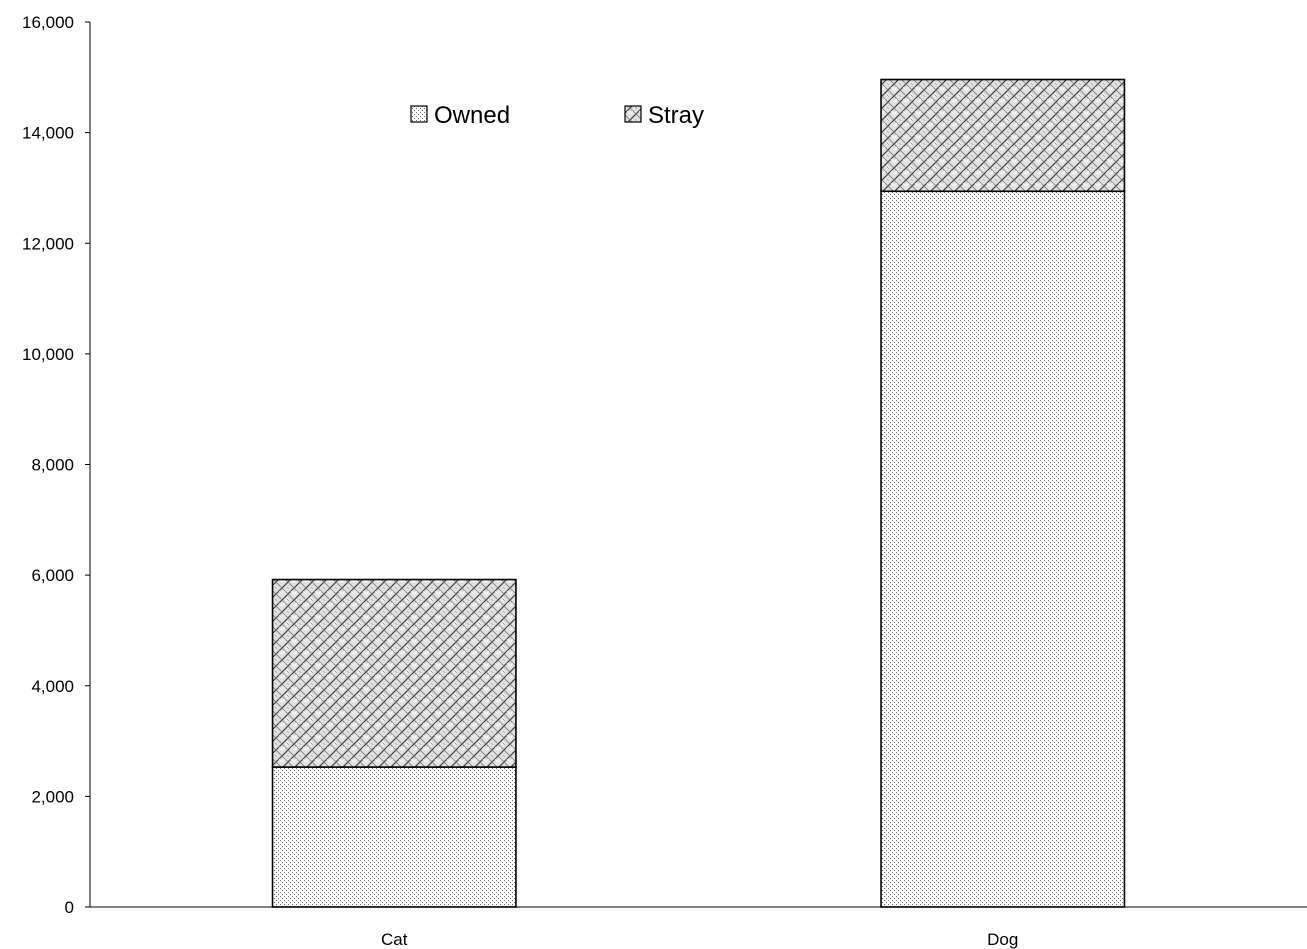 The width and height of the screenshot is (1307, 949). I want to click on y-tick-label: 16,000, so click(48, 22).